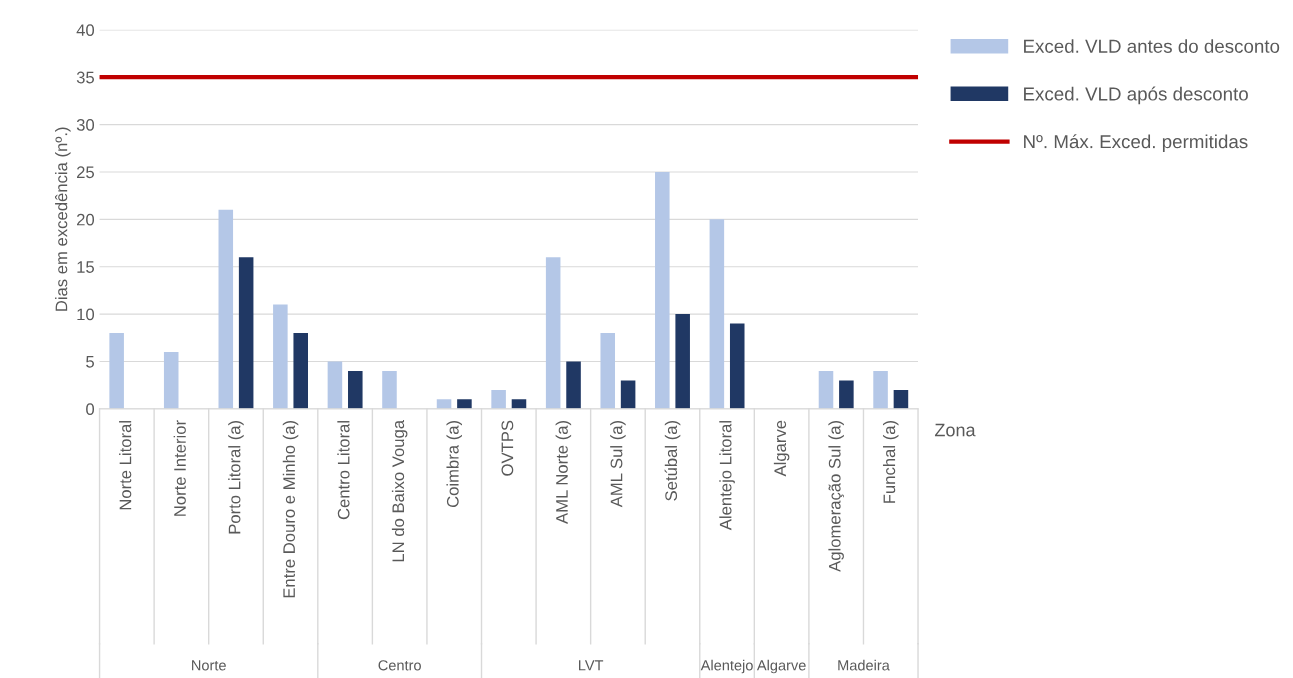 The width and height of the screenshot is (1293, 678). I want to click on text: Madeira, so click(864, 665).